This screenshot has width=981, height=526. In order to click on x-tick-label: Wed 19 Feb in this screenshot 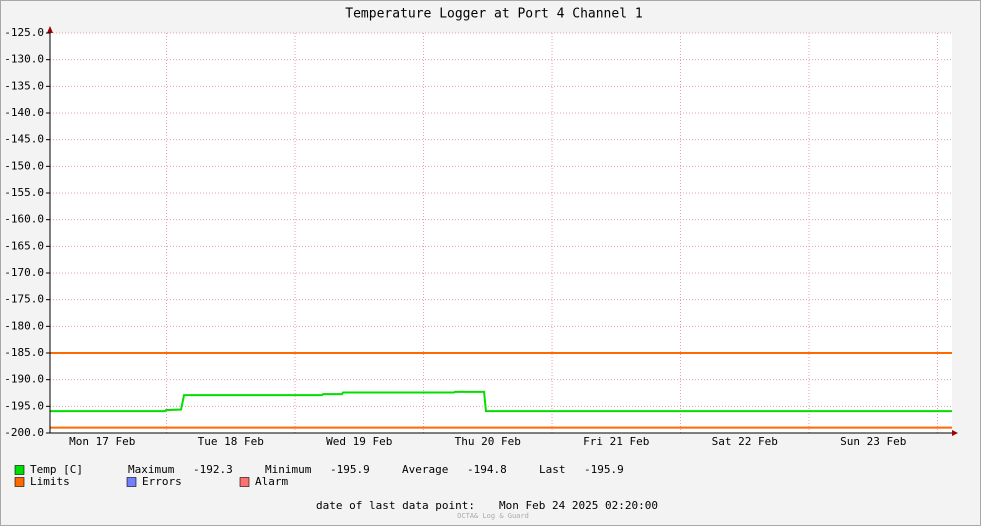, I will do `click(359, 441)`.